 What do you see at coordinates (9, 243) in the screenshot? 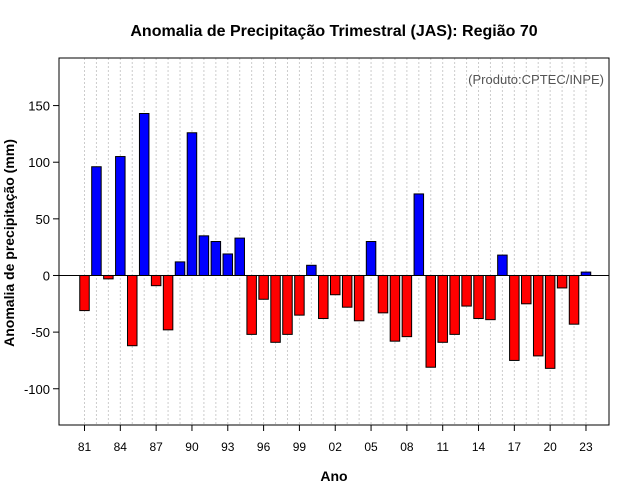
I see `y-axis-title: Anomalia de precipitação (mm)` at bounding box center [9, 243].